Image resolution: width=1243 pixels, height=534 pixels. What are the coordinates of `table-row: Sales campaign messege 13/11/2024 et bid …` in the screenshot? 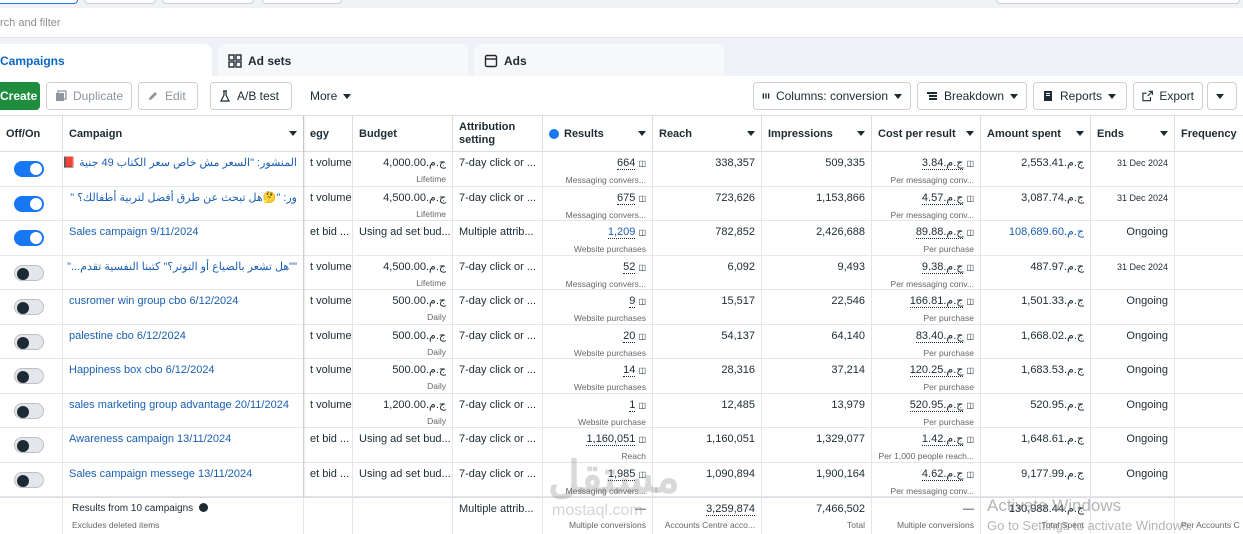 It's located at (621, 479).